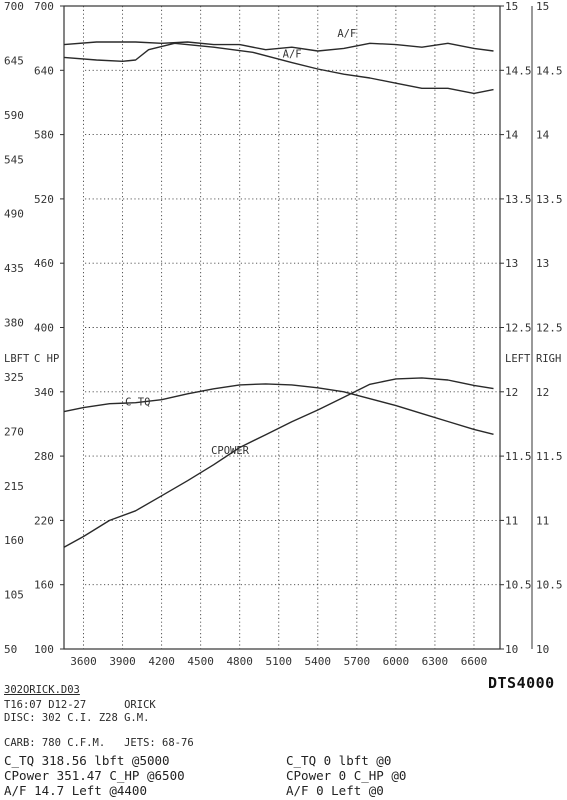 This screenshot has width=567, height=800. I want to click on carb-info: CARB: 780 C.F.M. JETS: 68-76, so click(99, 743).